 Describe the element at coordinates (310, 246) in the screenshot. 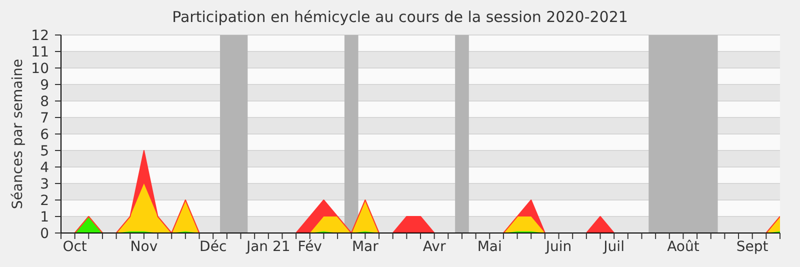

I see `x-tick-label: Fév` at that location.